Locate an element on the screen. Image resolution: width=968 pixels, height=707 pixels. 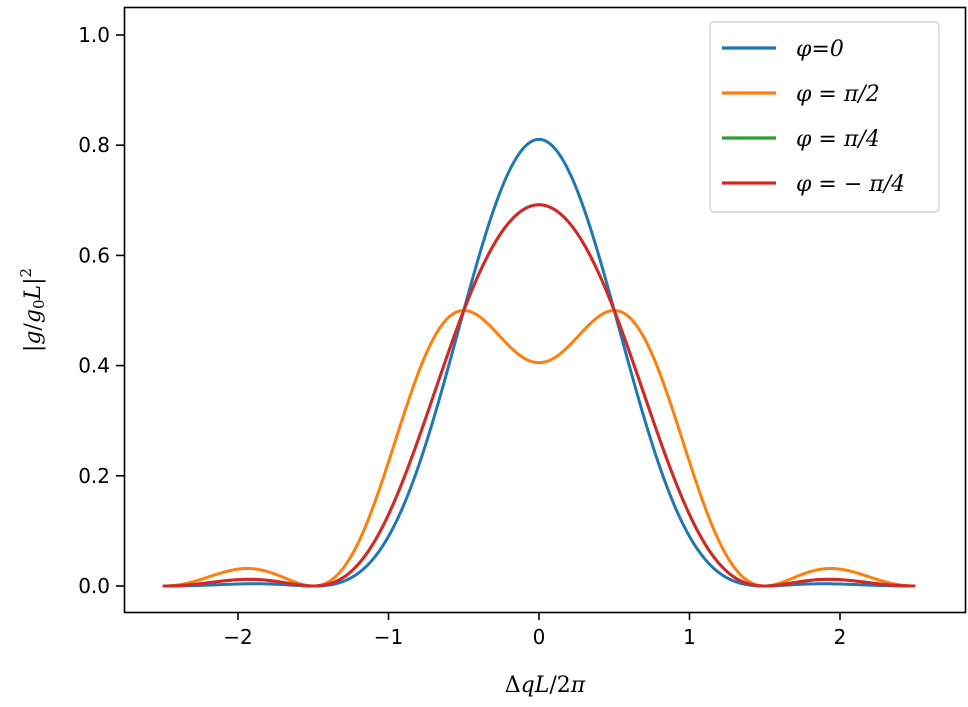
x-tick-label: −1 is located at coordinates (388, 637).